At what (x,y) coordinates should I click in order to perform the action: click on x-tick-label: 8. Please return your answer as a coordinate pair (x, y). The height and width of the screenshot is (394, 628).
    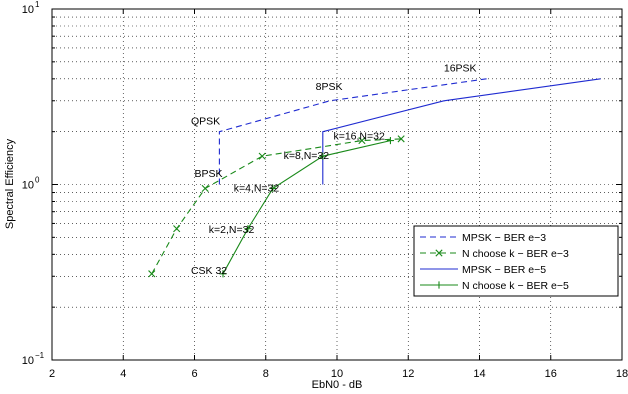
    Looking at the image, I should click on (266, 374).